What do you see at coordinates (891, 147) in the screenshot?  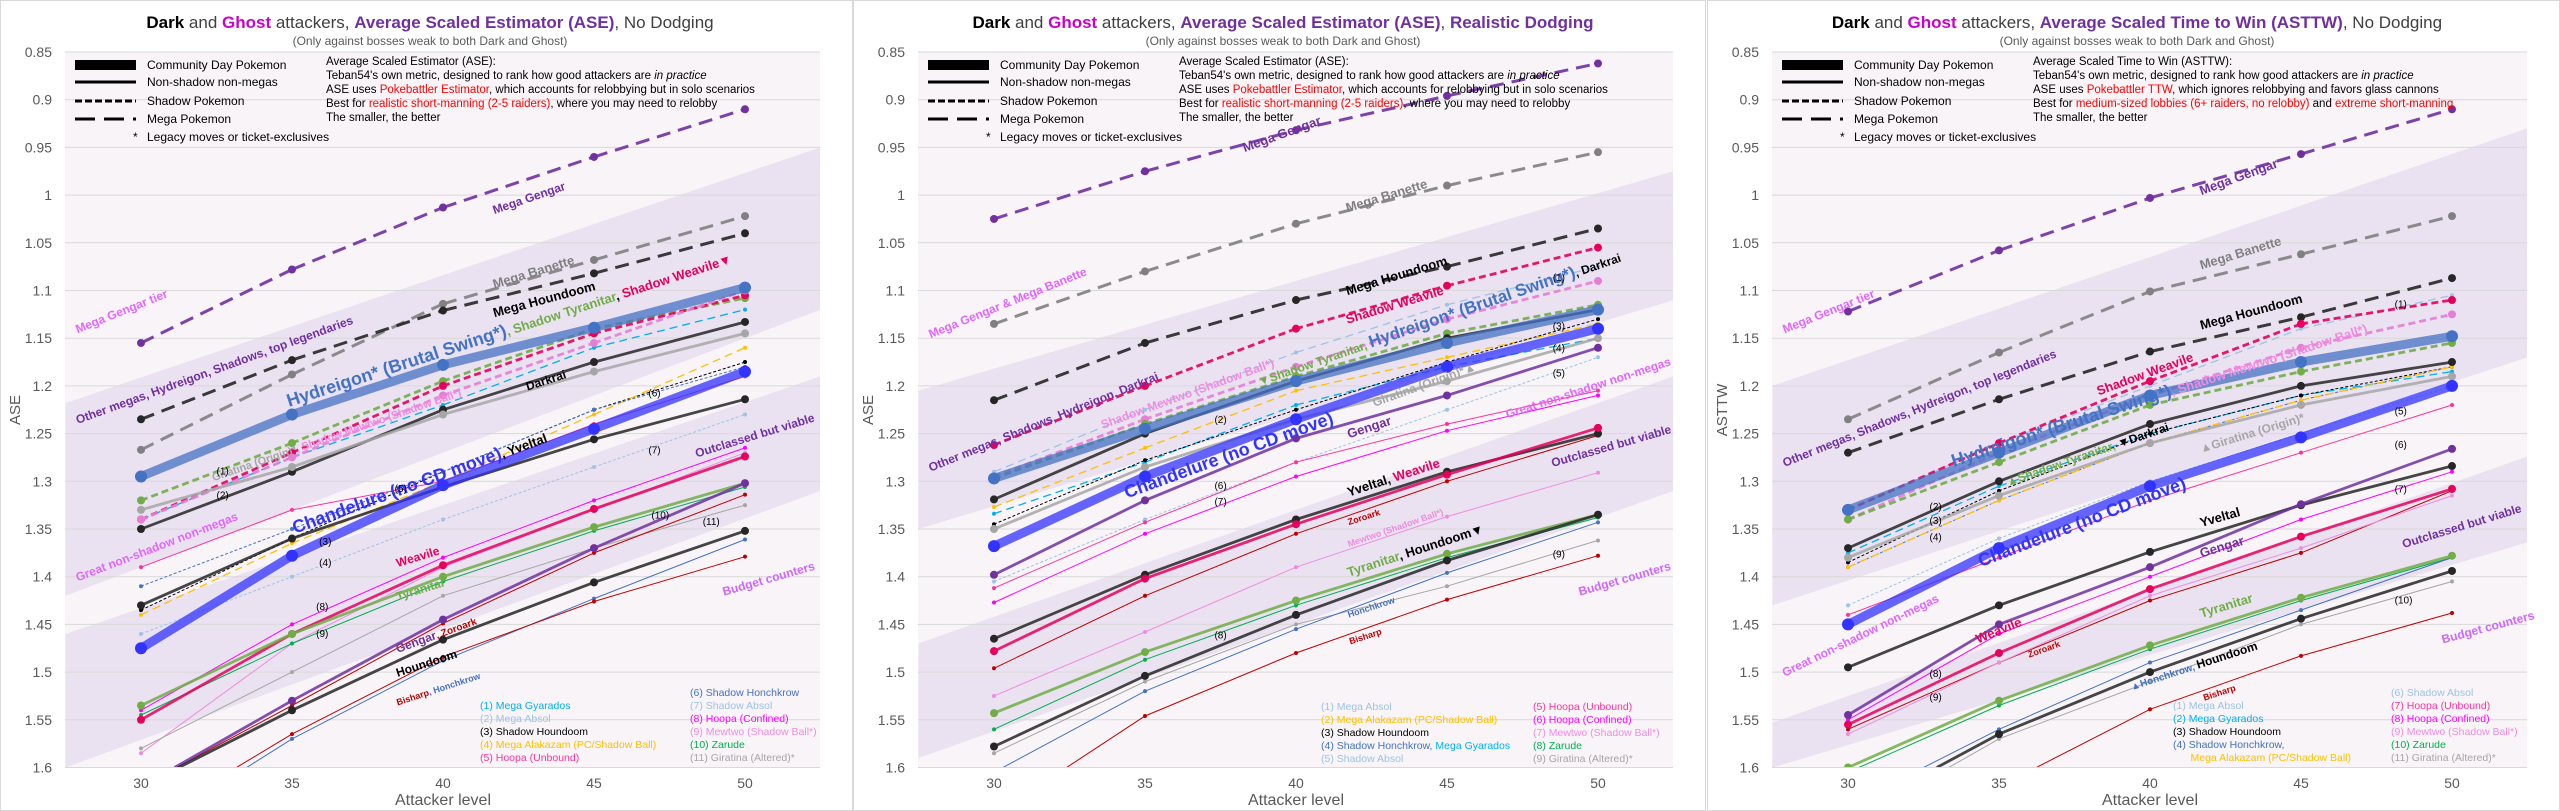 I see `y-tick-label: 0.95` at bounding box center [891, 147].